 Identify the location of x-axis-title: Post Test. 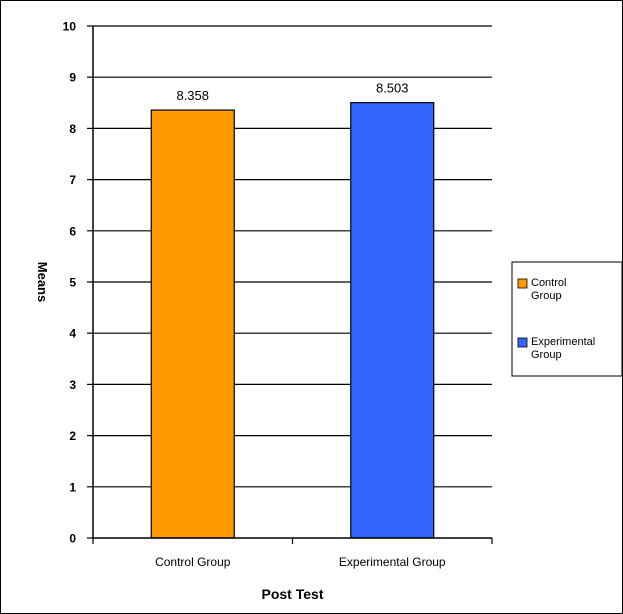
(293, 594).